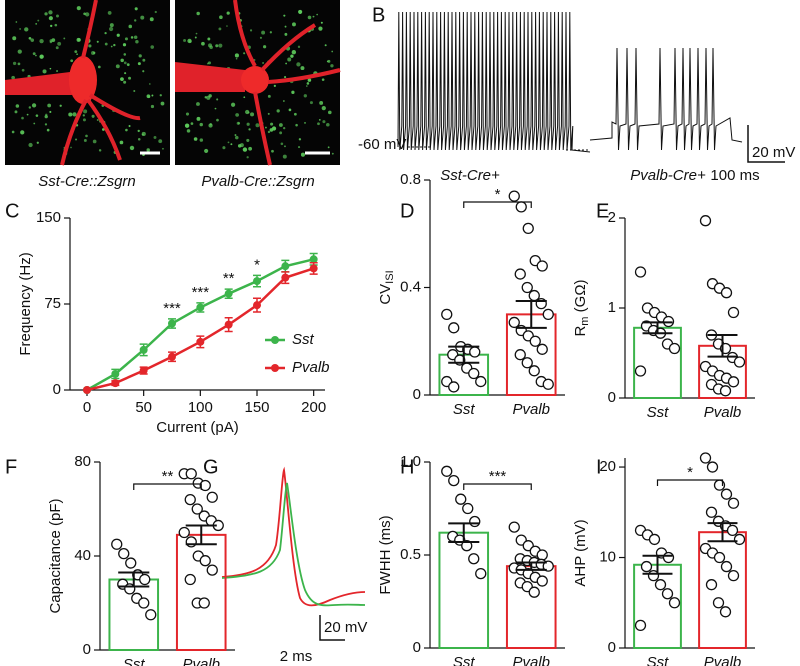 This screenshot has height=666, width=800. What do you see at coordinates (385, 554) in the screenshot?
I see `y-axis-label-text: FWHH (ms)` at bounding box center [385, 554].